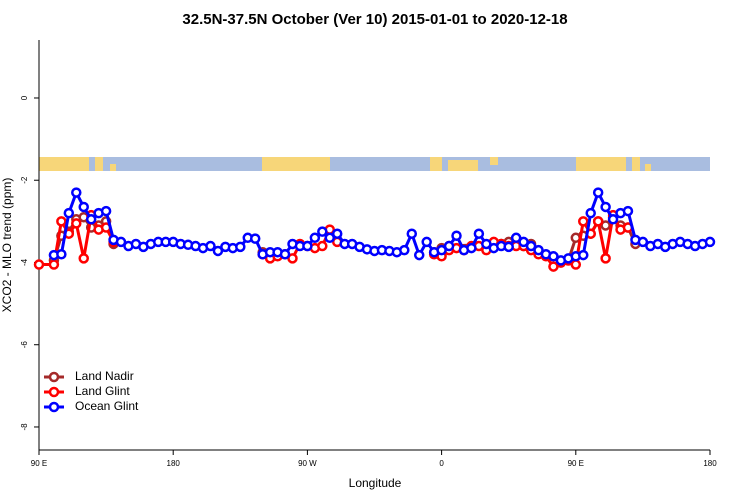 The image size is (750, 500). Describe the element at coordinates (7, 245) in the screenshot. I see `y-axis-label: XCO2 - MLO trend (ppm)` at that location.